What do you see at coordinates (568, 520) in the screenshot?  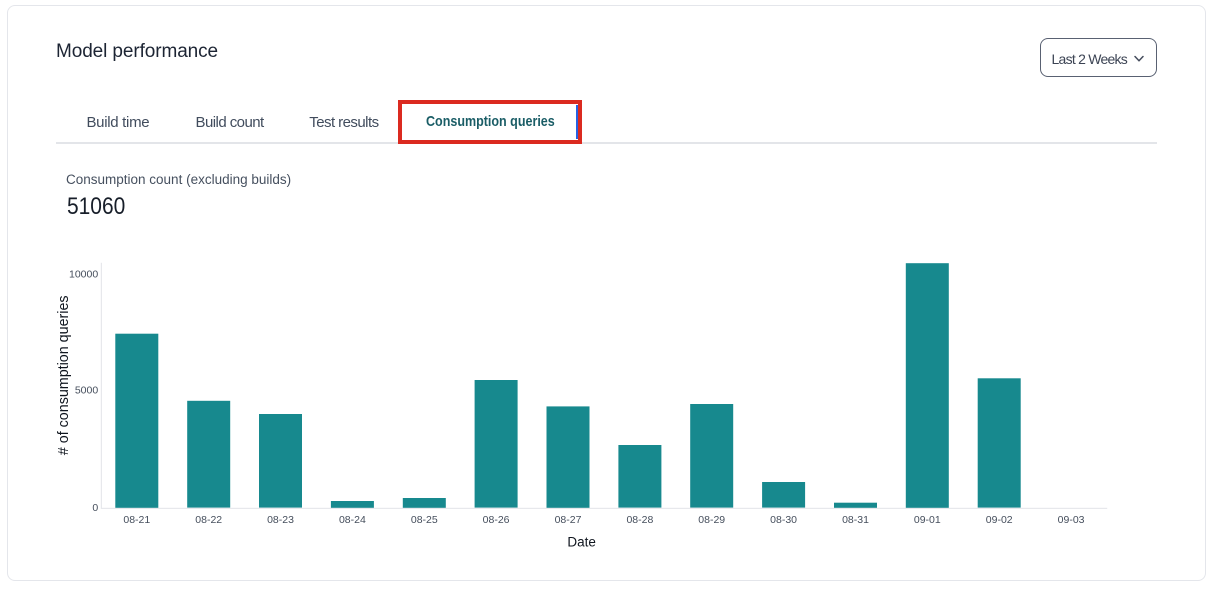 I see `svg-text: 08-27` at bounding box center [568, 520].